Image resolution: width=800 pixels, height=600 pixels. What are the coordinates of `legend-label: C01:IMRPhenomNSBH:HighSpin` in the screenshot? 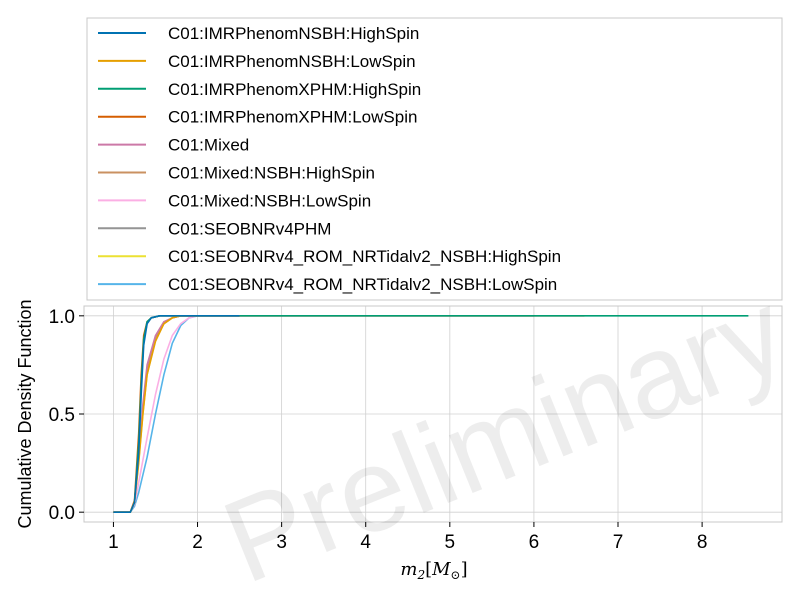 It's located at (293, 33).